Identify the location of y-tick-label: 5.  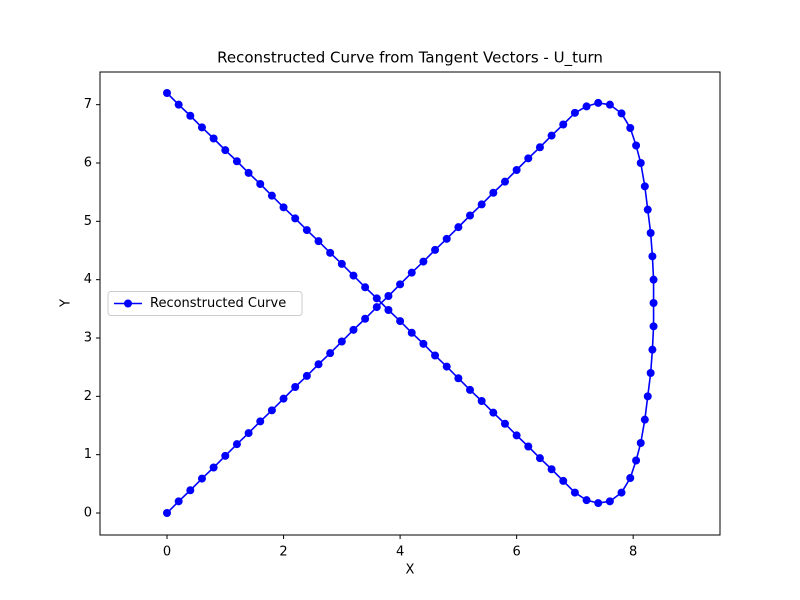
(88, 221).